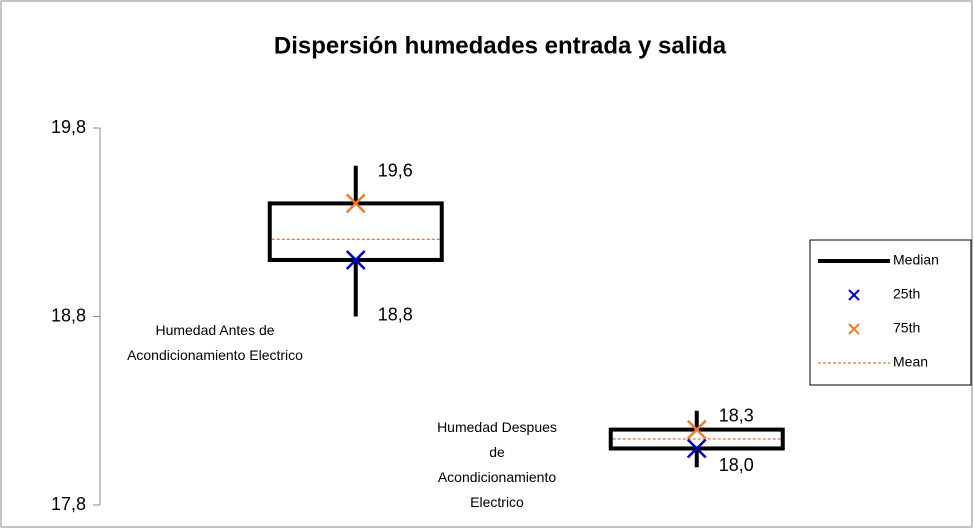 This screenshot has height=529, width=974. What do you see at coordinates (68, 504) in the screenshot?
I see `y-tick-label: 17,8` at bounding box center [68, 504].